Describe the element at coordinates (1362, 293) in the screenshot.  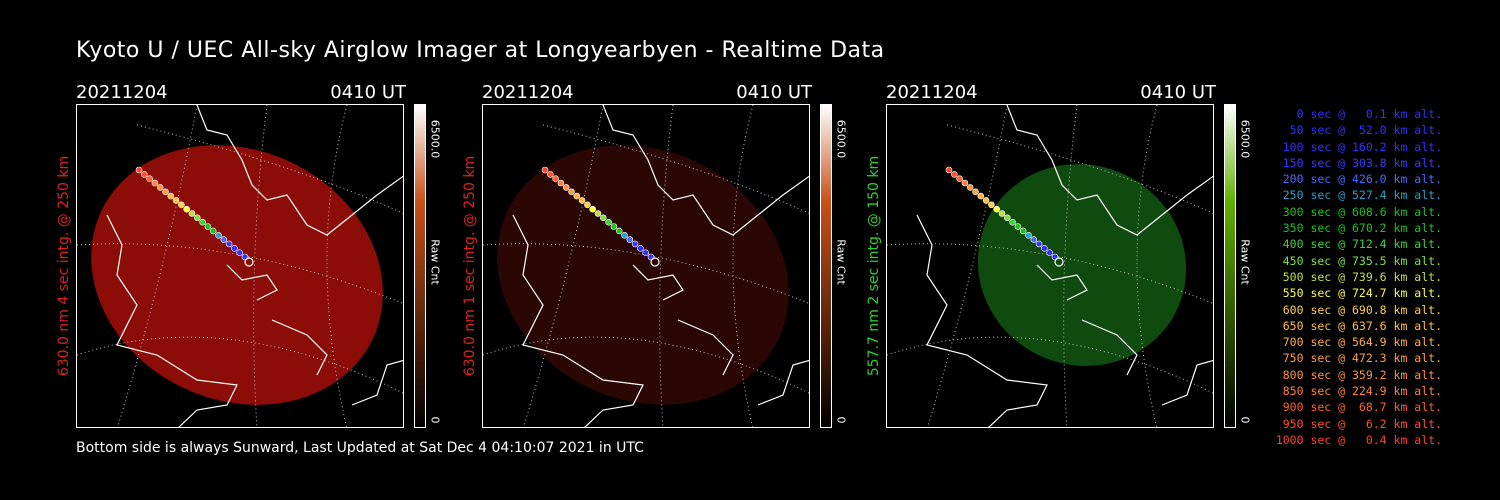
I see `legend-entry: 550 sec @ 724.7 km alt.` at that location.